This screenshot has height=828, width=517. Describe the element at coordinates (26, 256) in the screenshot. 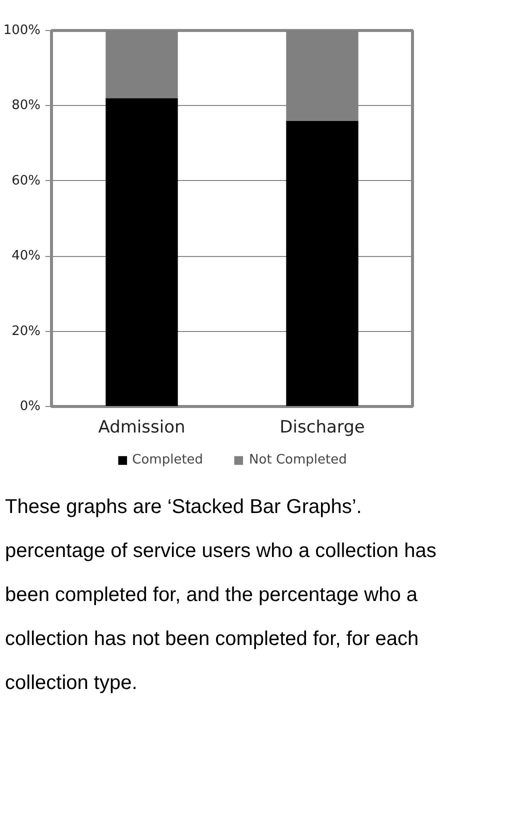

I see `y-tick-label: 40%` at that location.